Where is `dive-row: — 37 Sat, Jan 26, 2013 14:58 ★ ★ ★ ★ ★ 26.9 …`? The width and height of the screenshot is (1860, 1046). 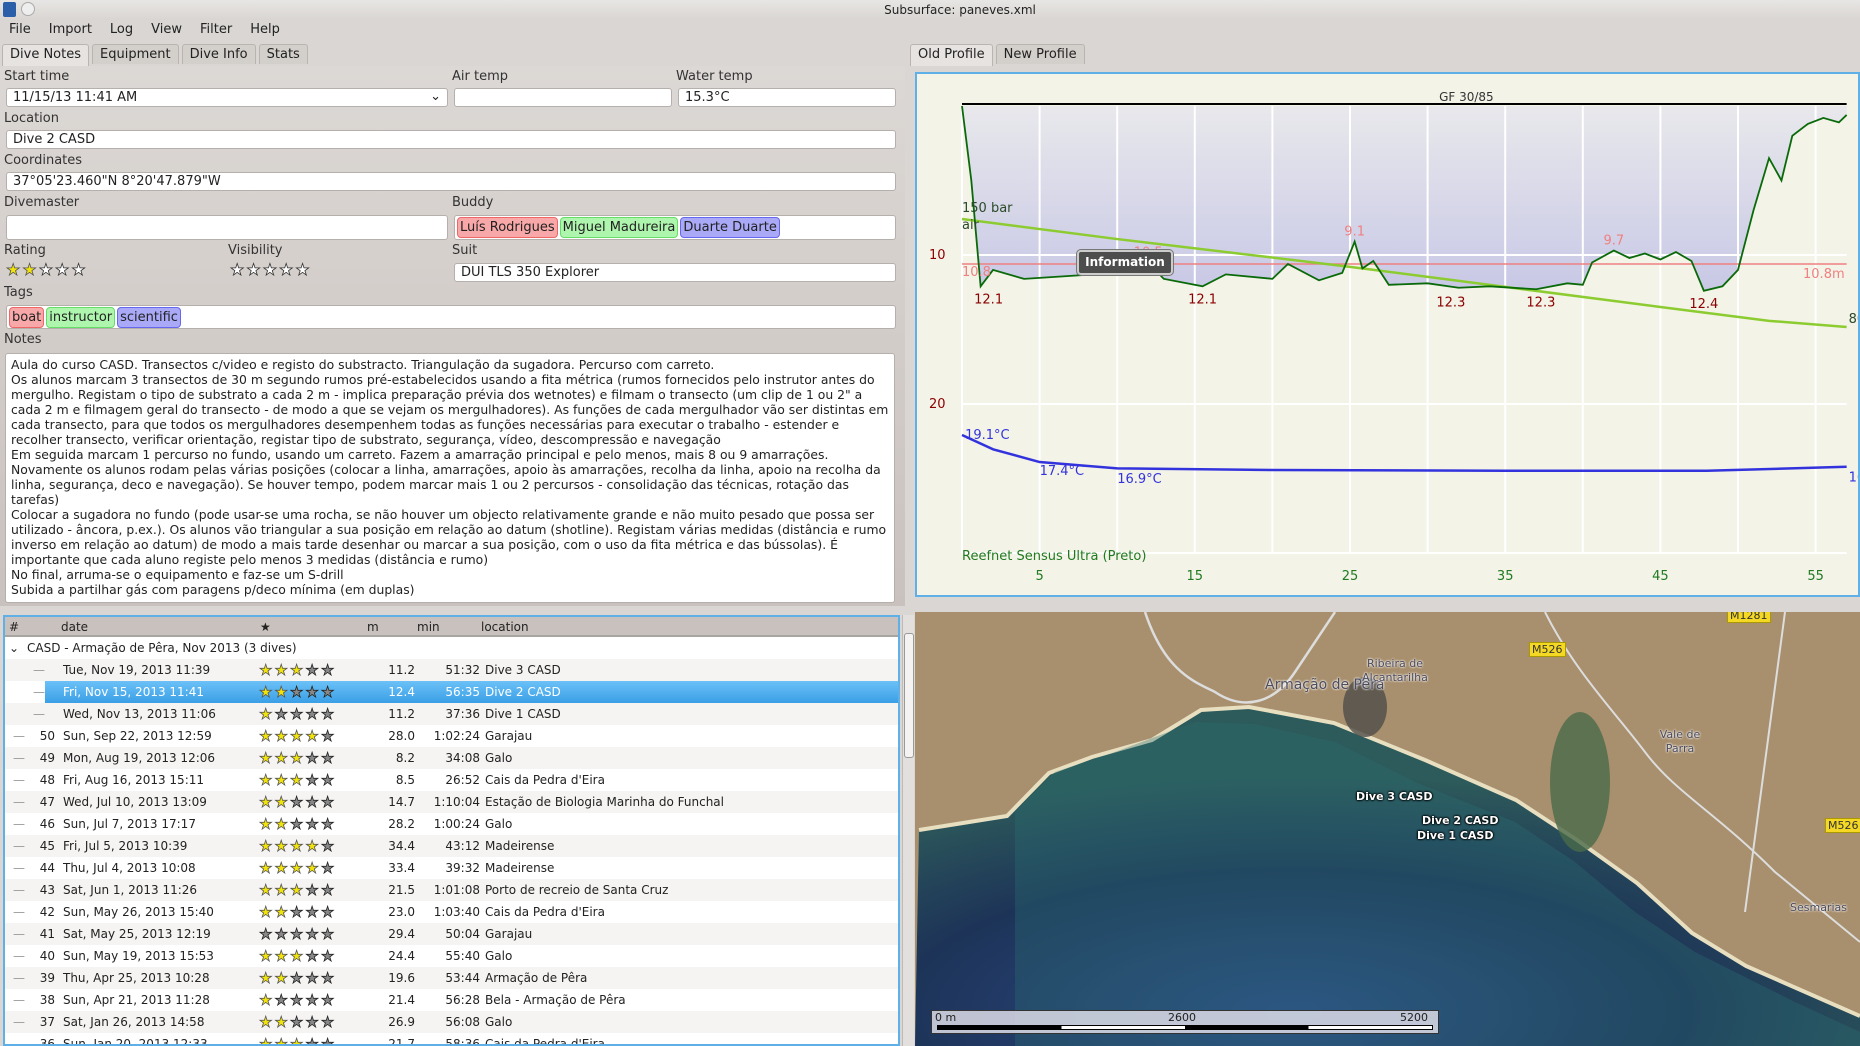
dive-row: — 37 Sat, Jan 26, 2013 14:58 ★ ★ ★ ★ ★ 26.9 … is located at coordinates (451, 1022).